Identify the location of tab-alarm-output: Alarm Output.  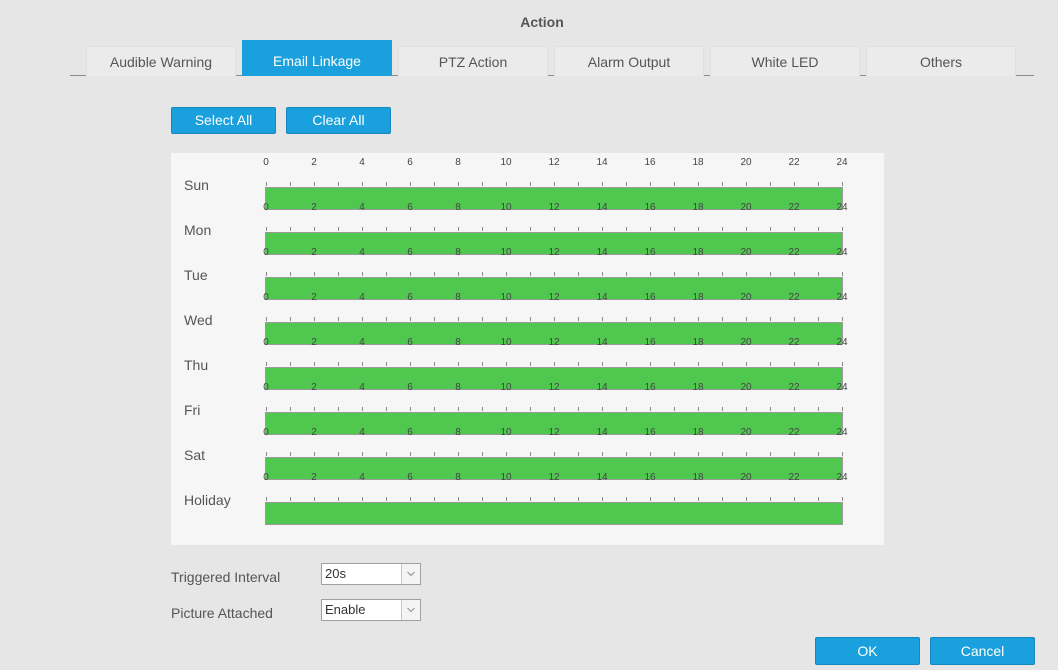
(629, 61).